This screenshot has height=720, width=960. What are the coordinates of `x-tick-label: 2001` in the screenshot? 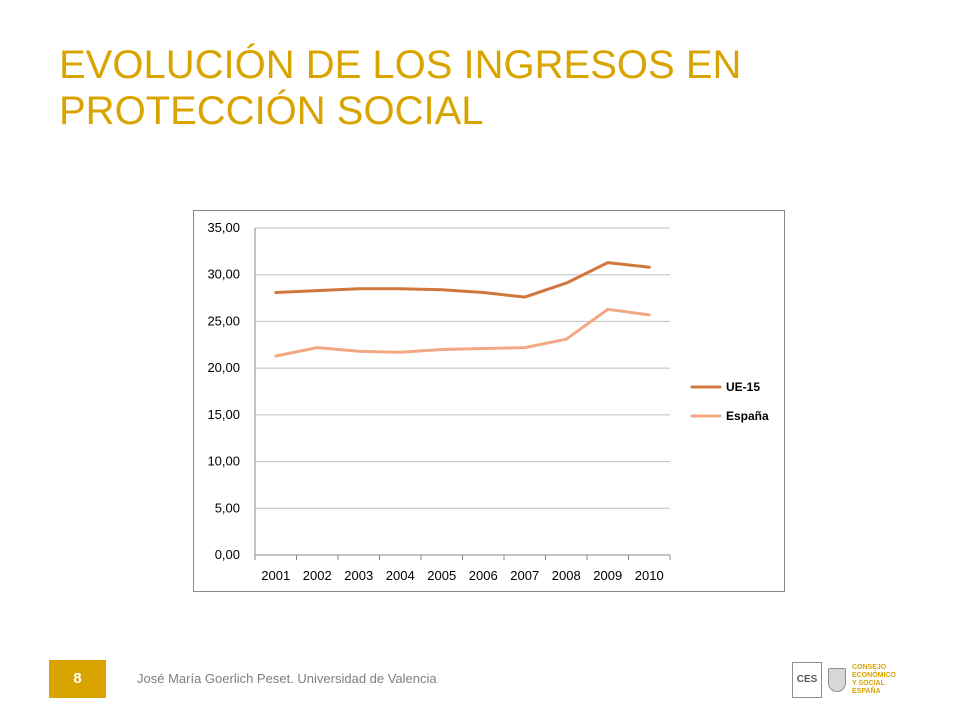 It's located at (275, 575).